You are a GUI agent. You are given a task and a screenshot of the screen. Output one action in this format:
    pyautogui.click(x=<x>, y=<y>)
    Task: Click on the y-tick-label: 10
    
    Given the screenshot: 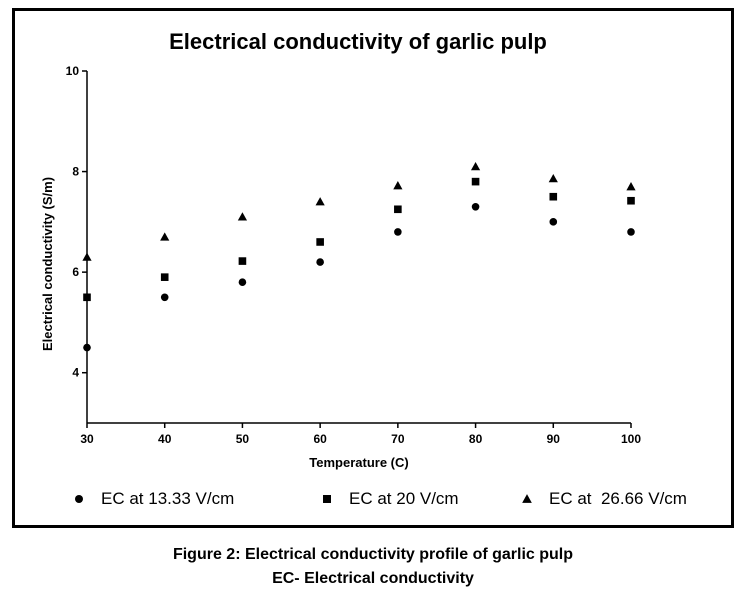 What is the action you would take?
    pyautogui.click(x=73, y=71)
    